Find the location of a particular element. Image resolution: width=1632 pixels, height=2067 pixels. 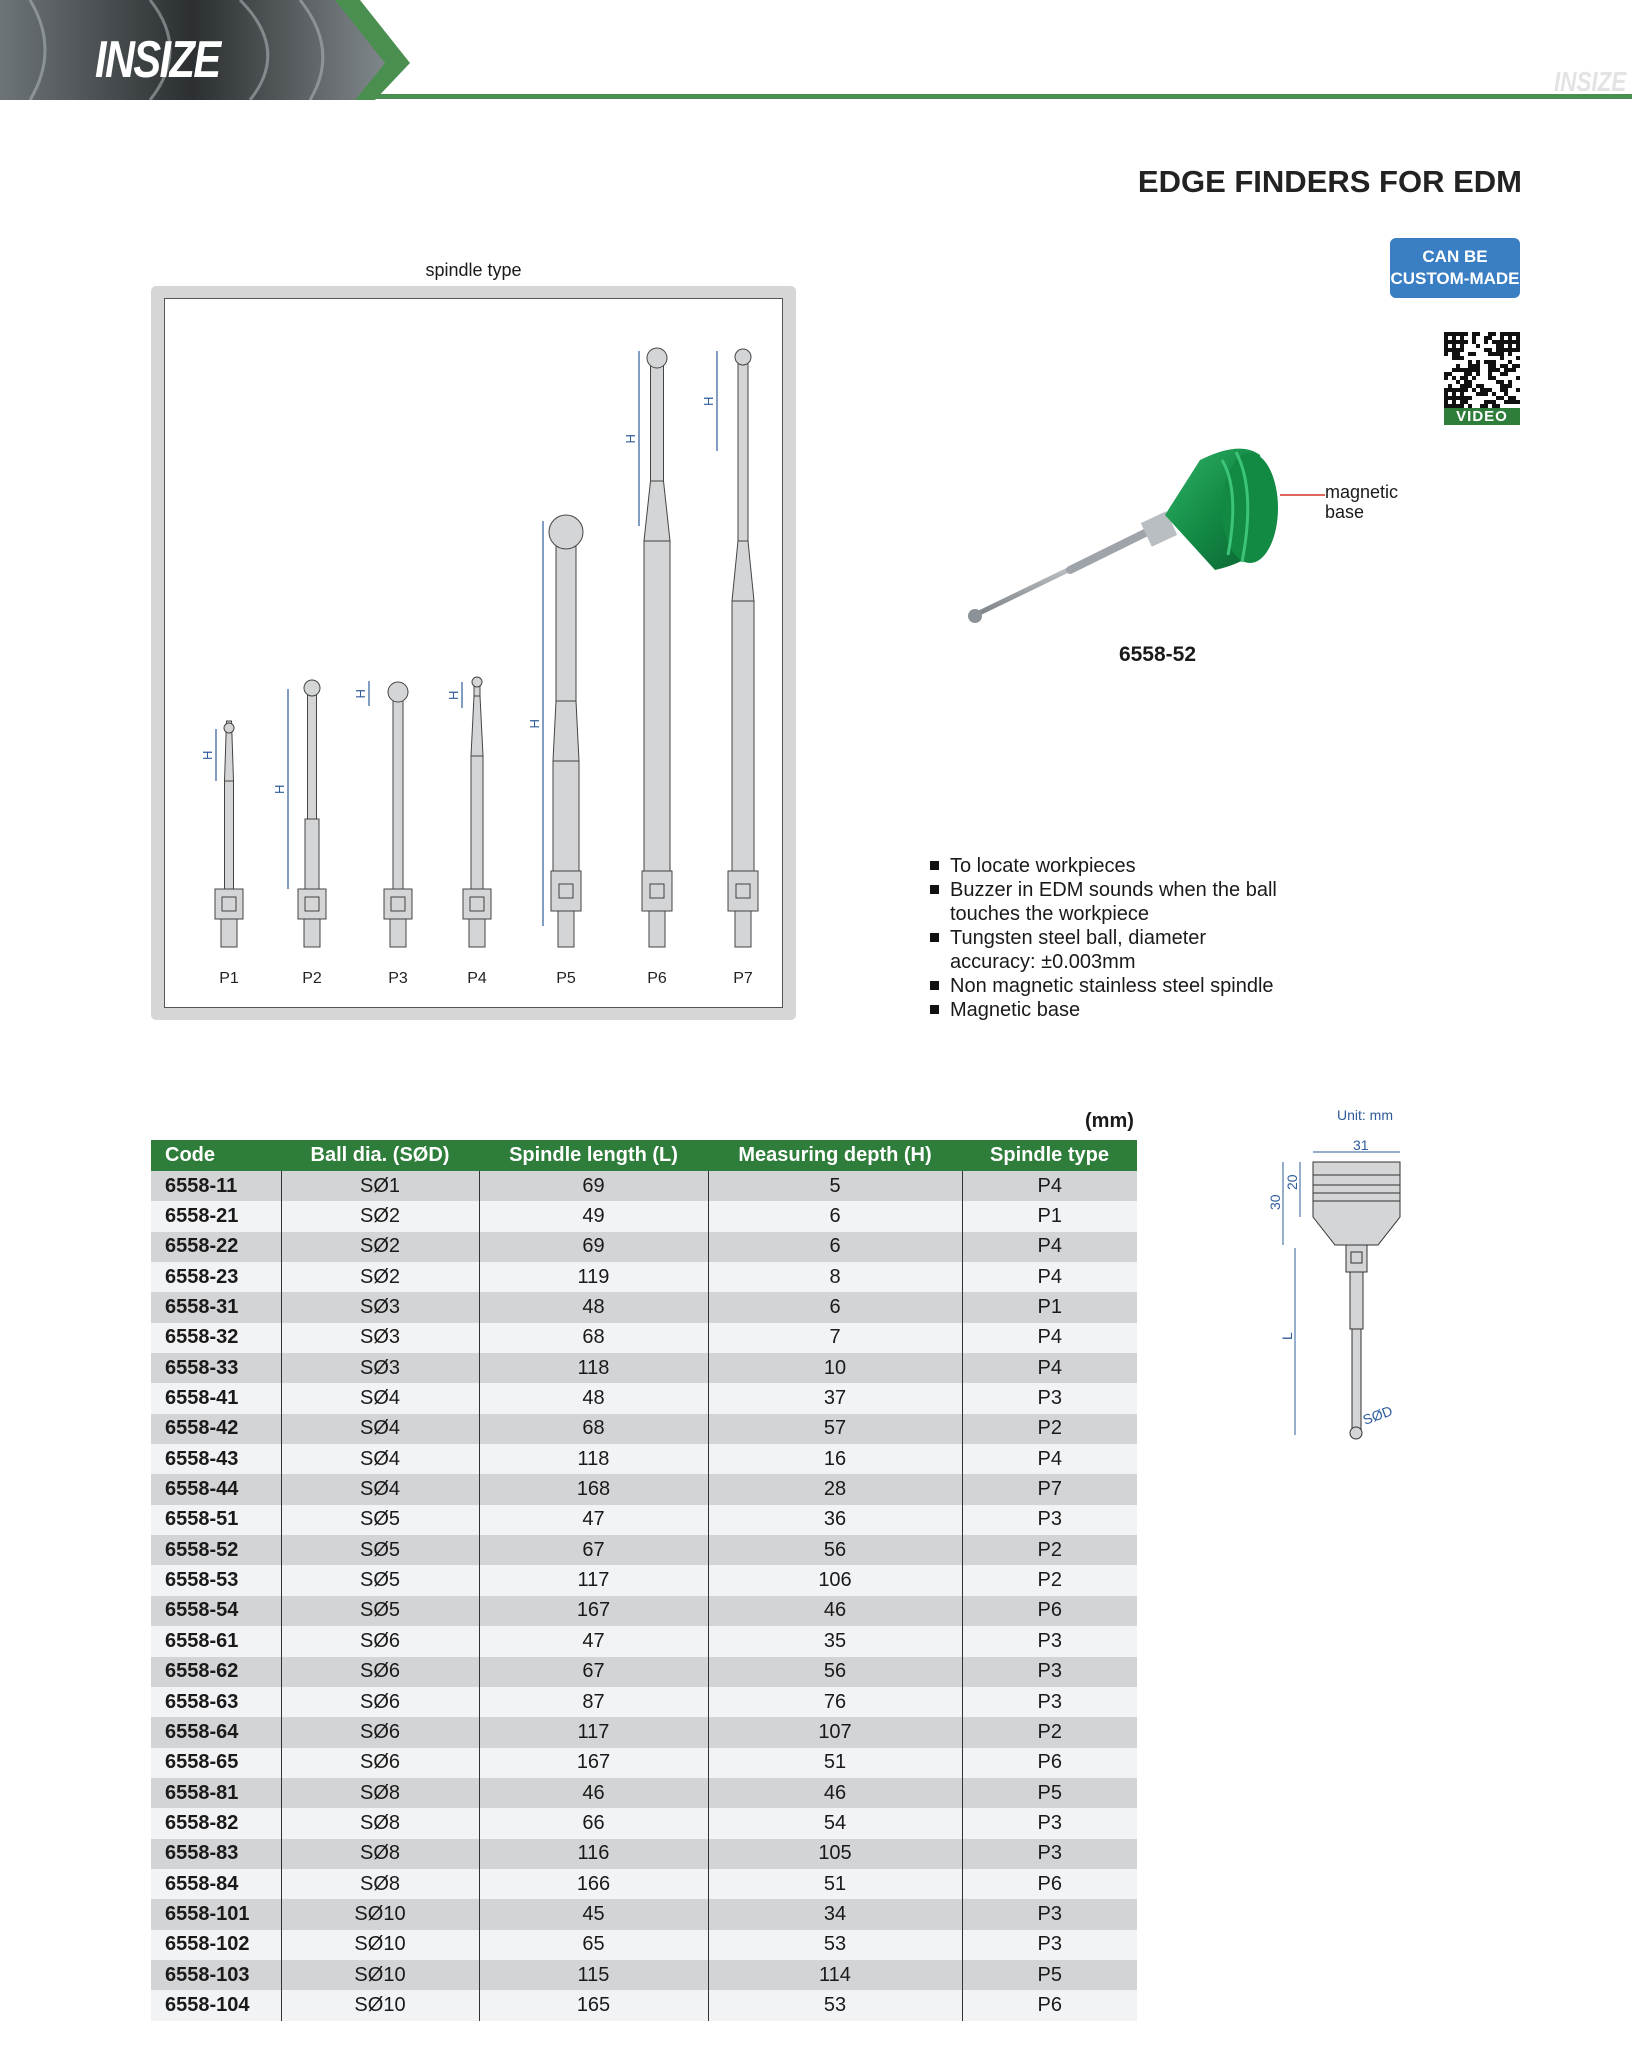

cell-measuring-depth: 51 is located at coordinates (834, 1884).